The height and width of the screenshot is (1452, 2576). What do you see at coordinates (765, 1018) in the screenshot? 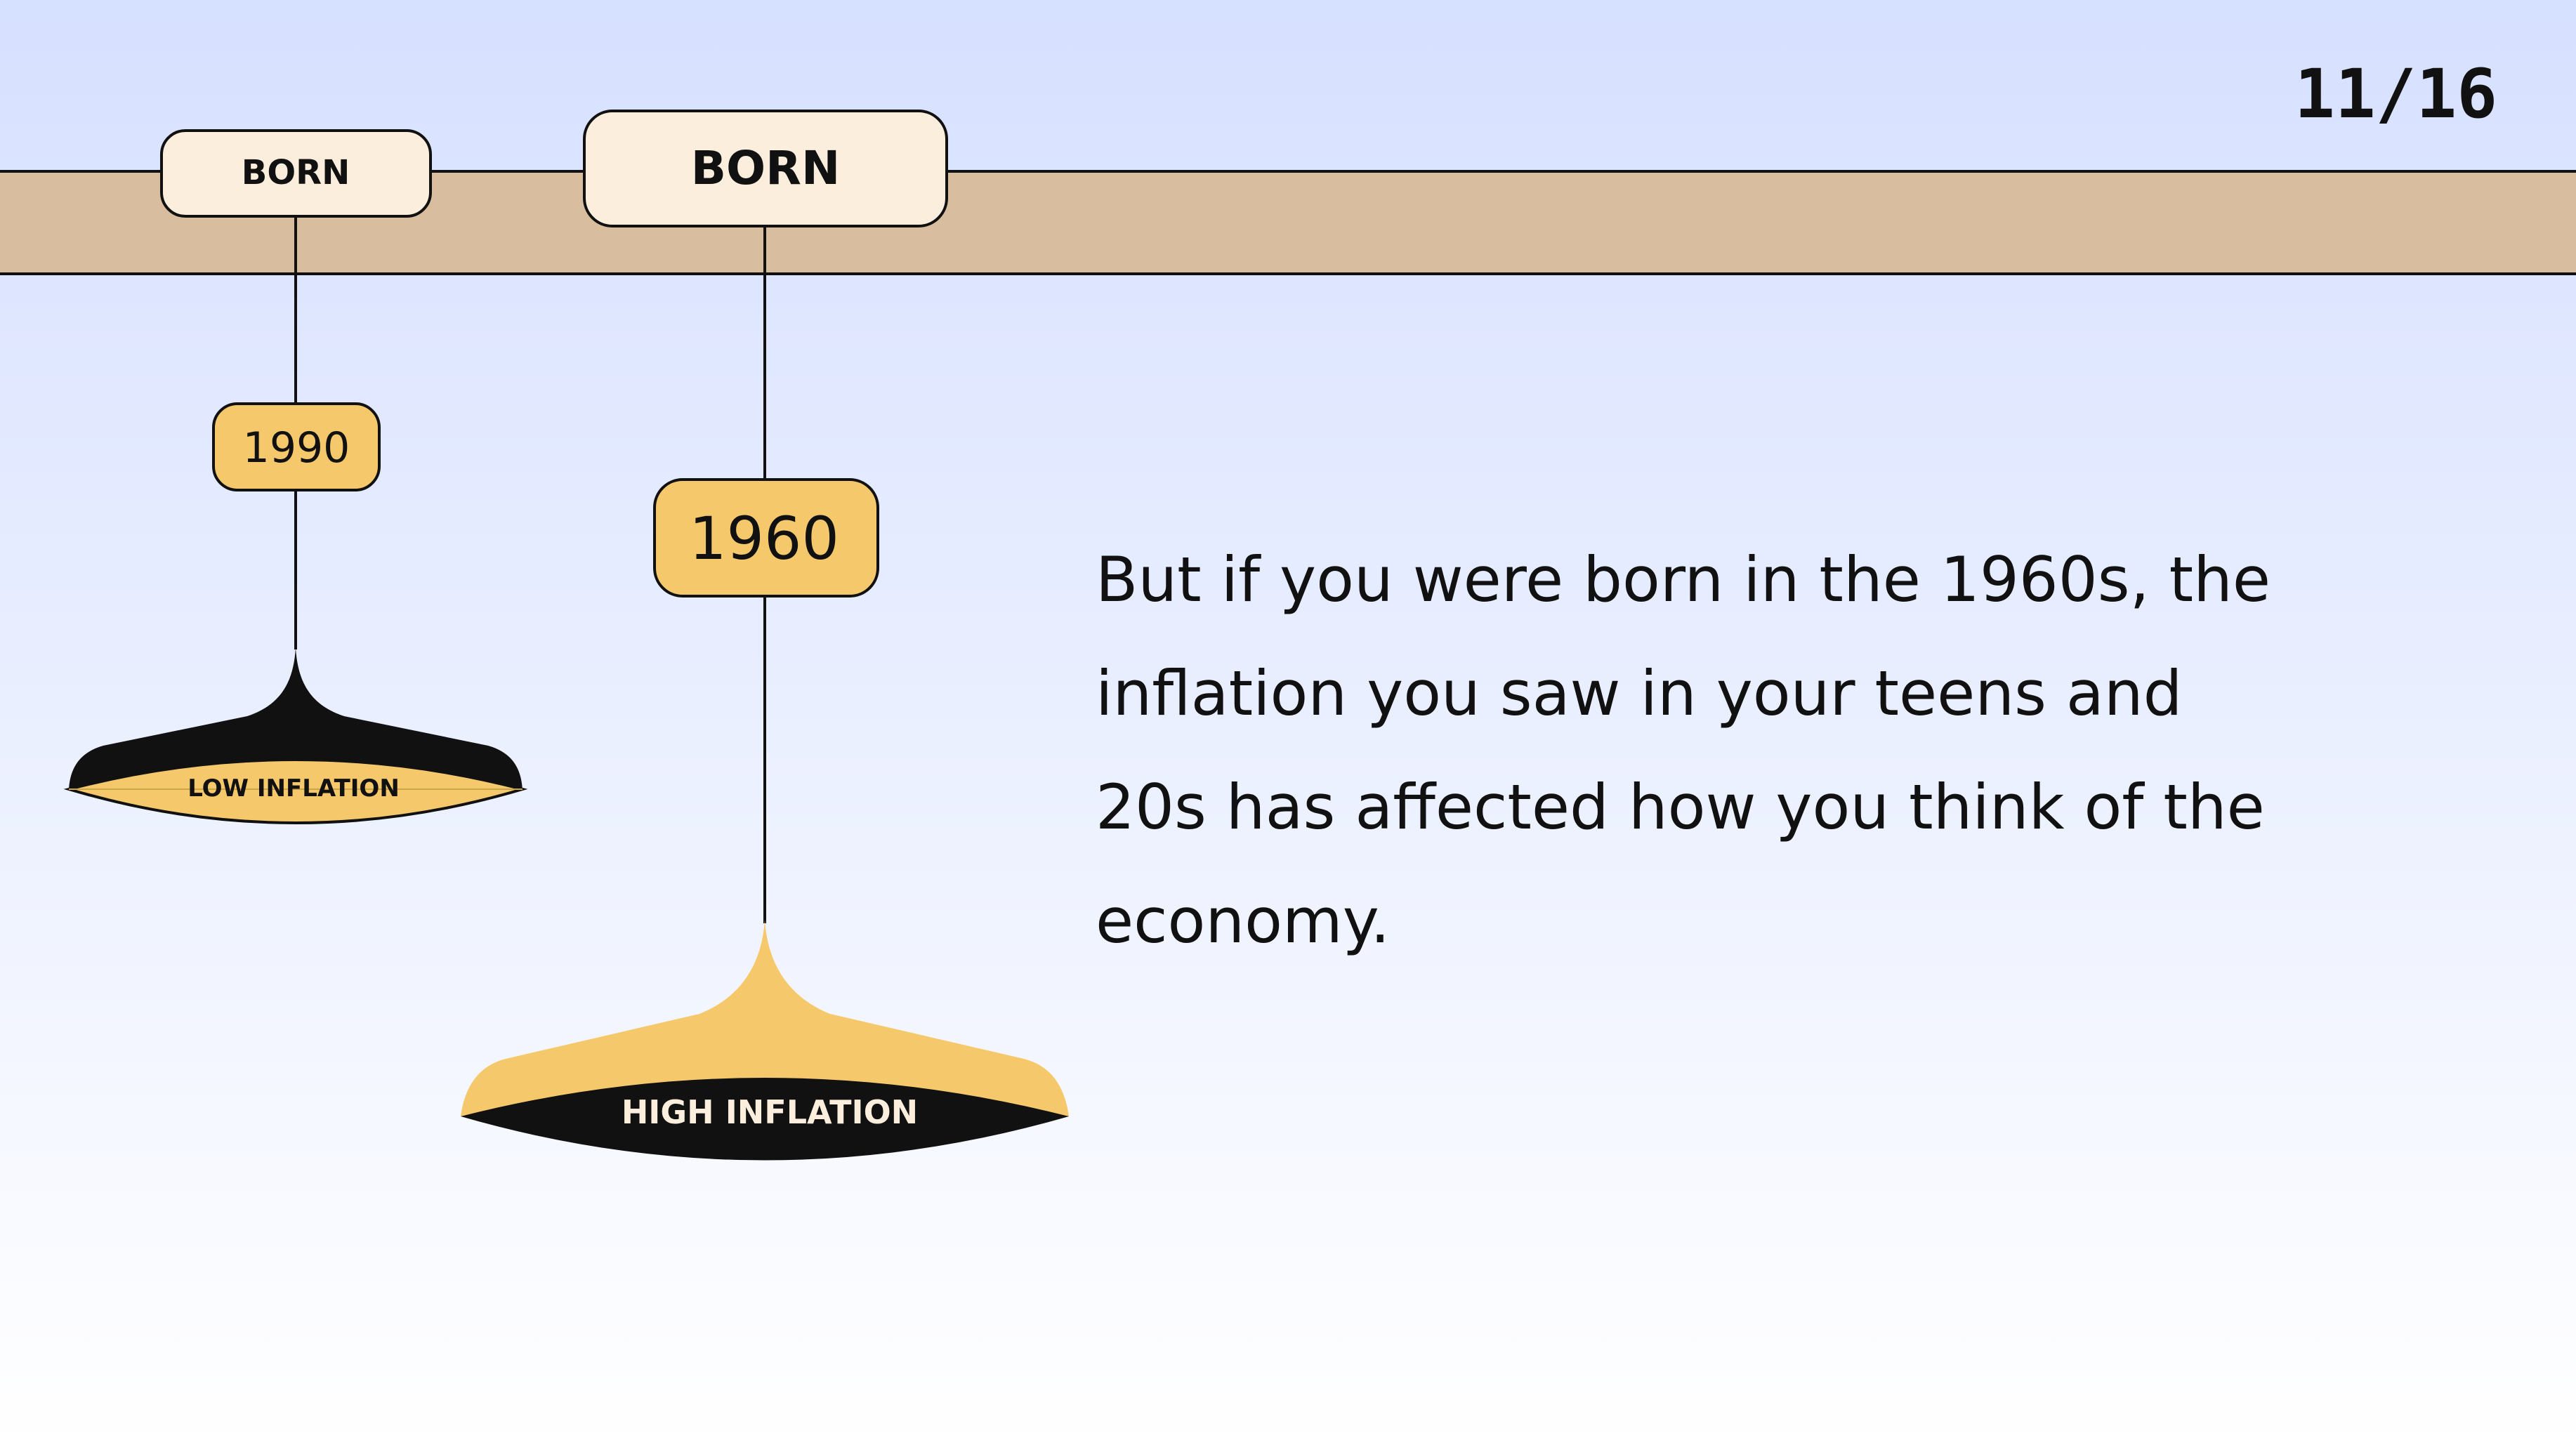
I see `lamp-1960-shade` at bounding box center [765, 1018].